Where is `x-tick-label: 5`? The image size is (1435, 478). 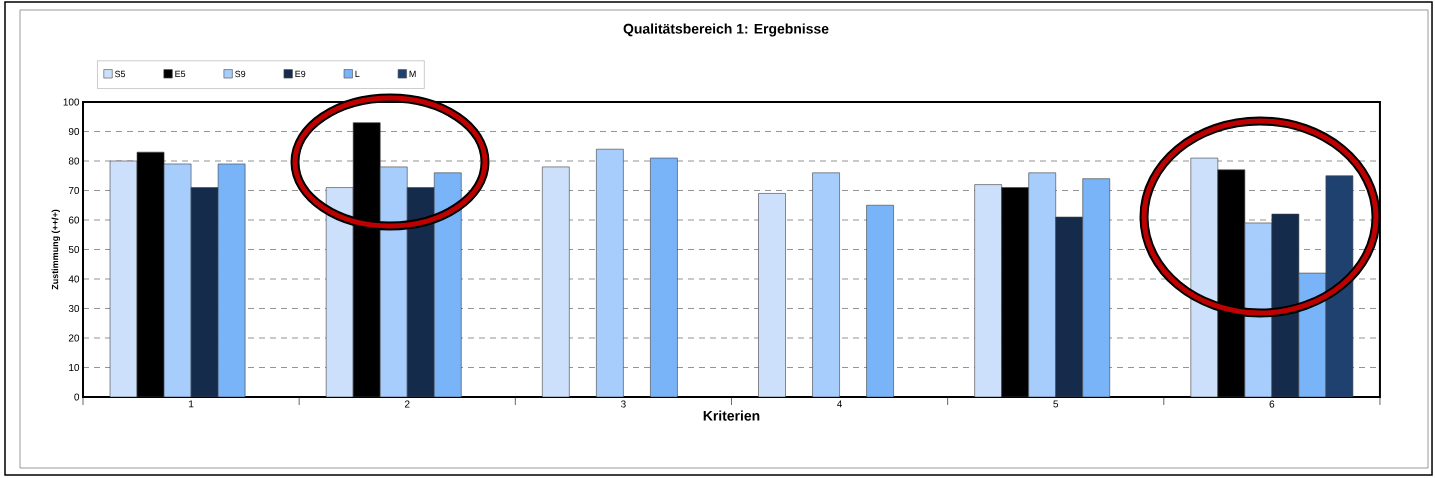 x-tick-label: 5 is located at coordinates (1056, 404).